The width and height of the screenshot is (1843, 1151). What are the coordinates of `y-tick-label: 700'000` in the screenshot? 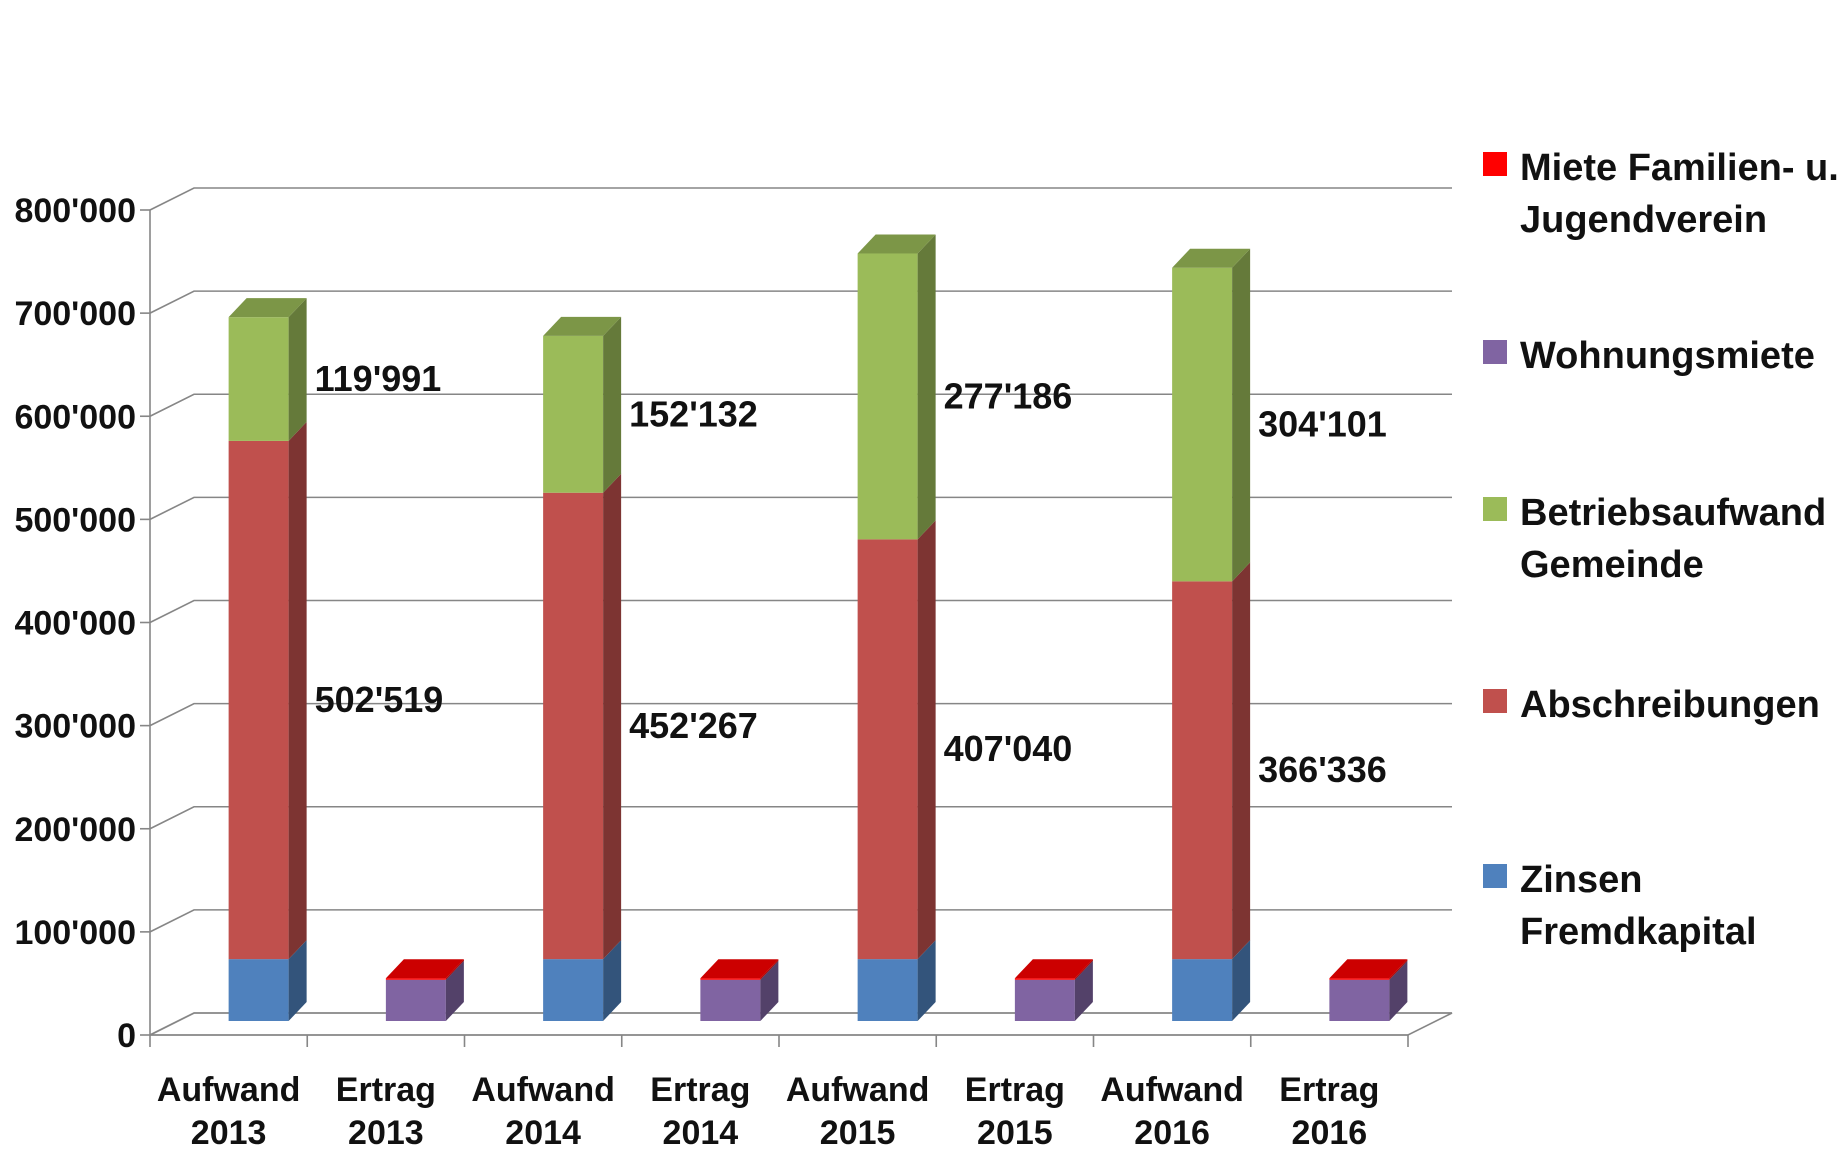 It's located at (75, 314).